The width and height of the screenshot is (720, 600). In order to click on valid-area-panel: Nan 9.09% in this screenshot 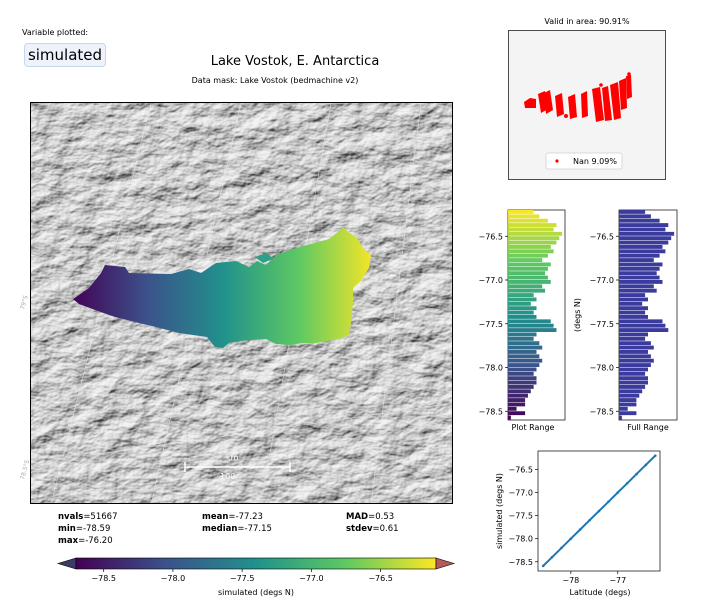, I will do `click(587, 105)`.